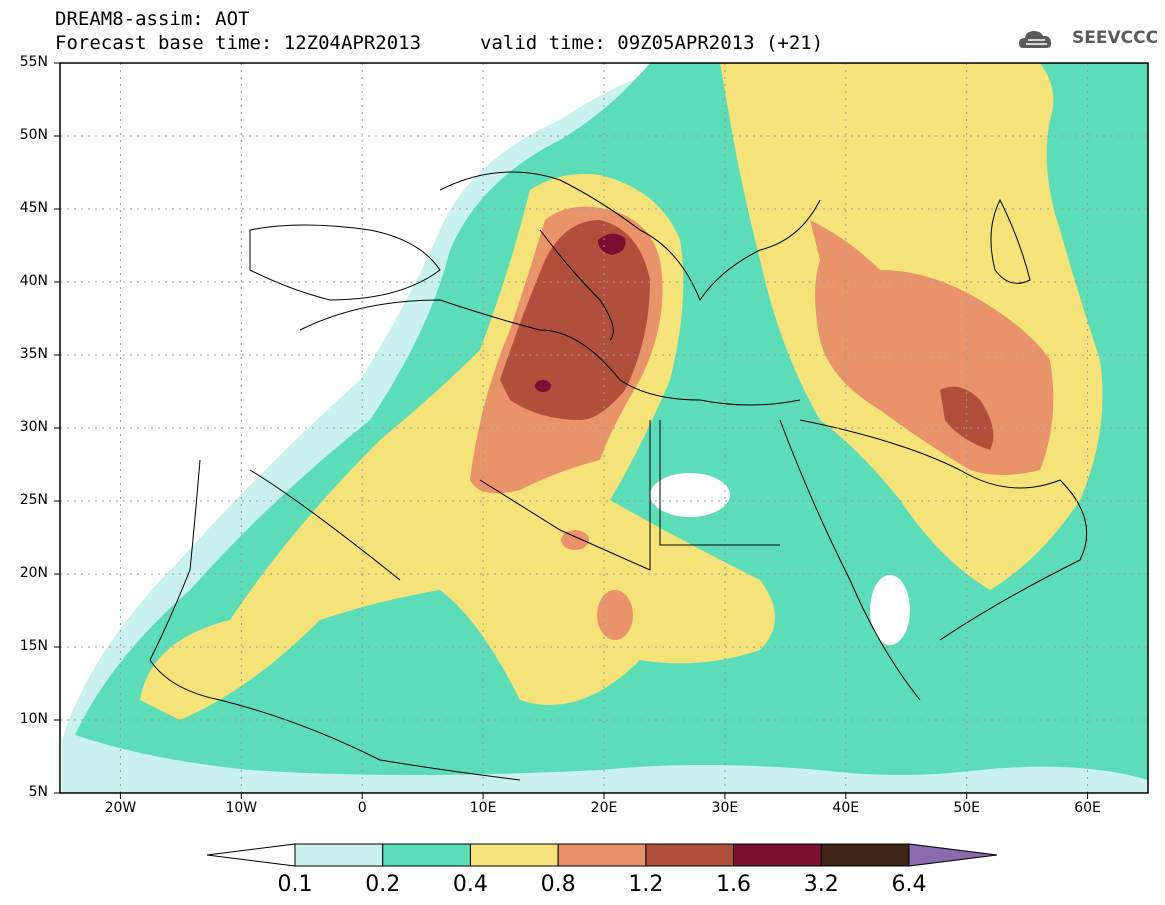 The height and width of the screenshot is (905, 1165). What do you see at coordinates (543, 386) in the screenshot?
I see `aot-band-1.6-blob` at bounding box center [543, 386].